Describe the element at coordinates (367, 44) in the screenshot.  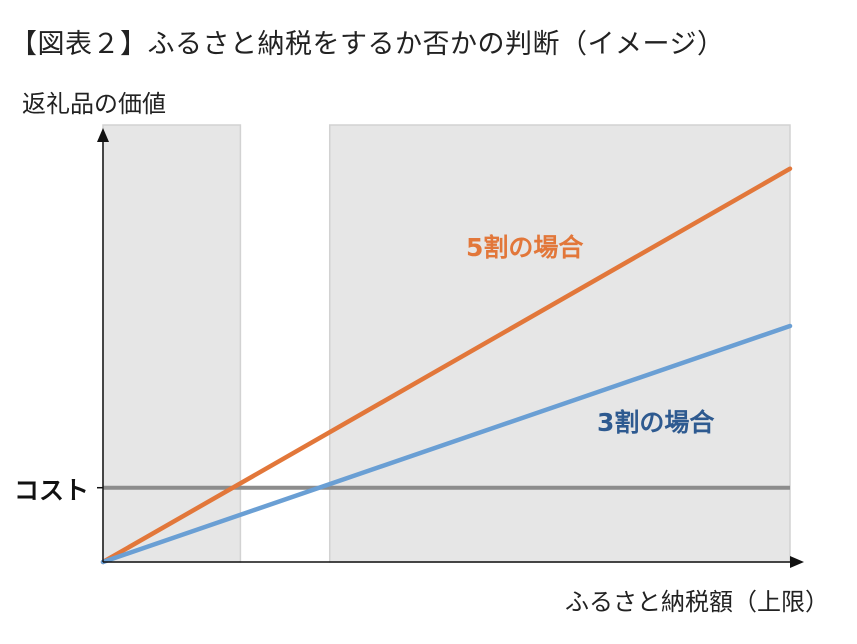
I see `chart-title: 【図表２】ふるさと納税をするか否かの判断（イメージ）` at that location.